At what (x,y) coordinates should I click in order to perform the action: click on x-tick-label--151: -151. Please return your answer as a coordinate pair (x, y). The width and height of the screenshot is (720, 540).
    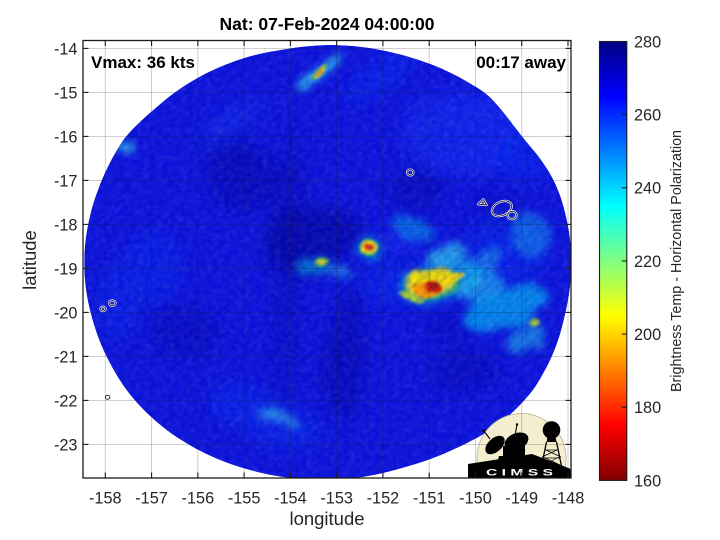
    Looking at the image, I should click on (429, 499).